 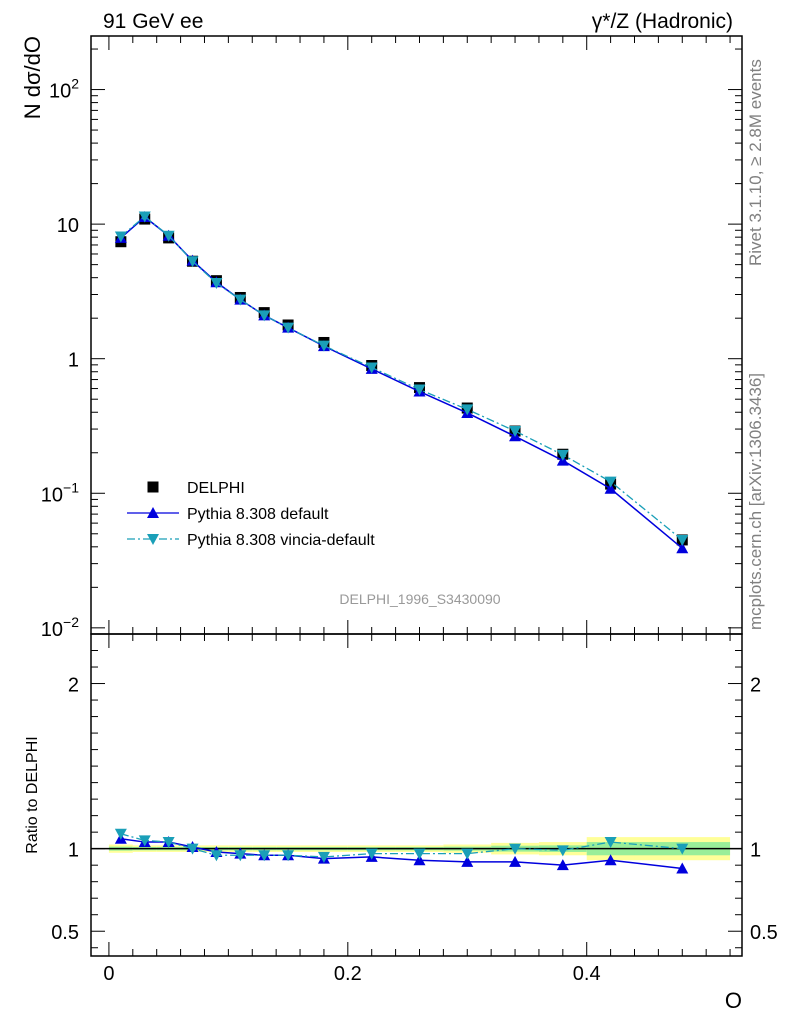 What do you see at coordinates (348, 974) in the screenshot?
I see `x-tick-label: 0.2` at bounding box center [348, 974].